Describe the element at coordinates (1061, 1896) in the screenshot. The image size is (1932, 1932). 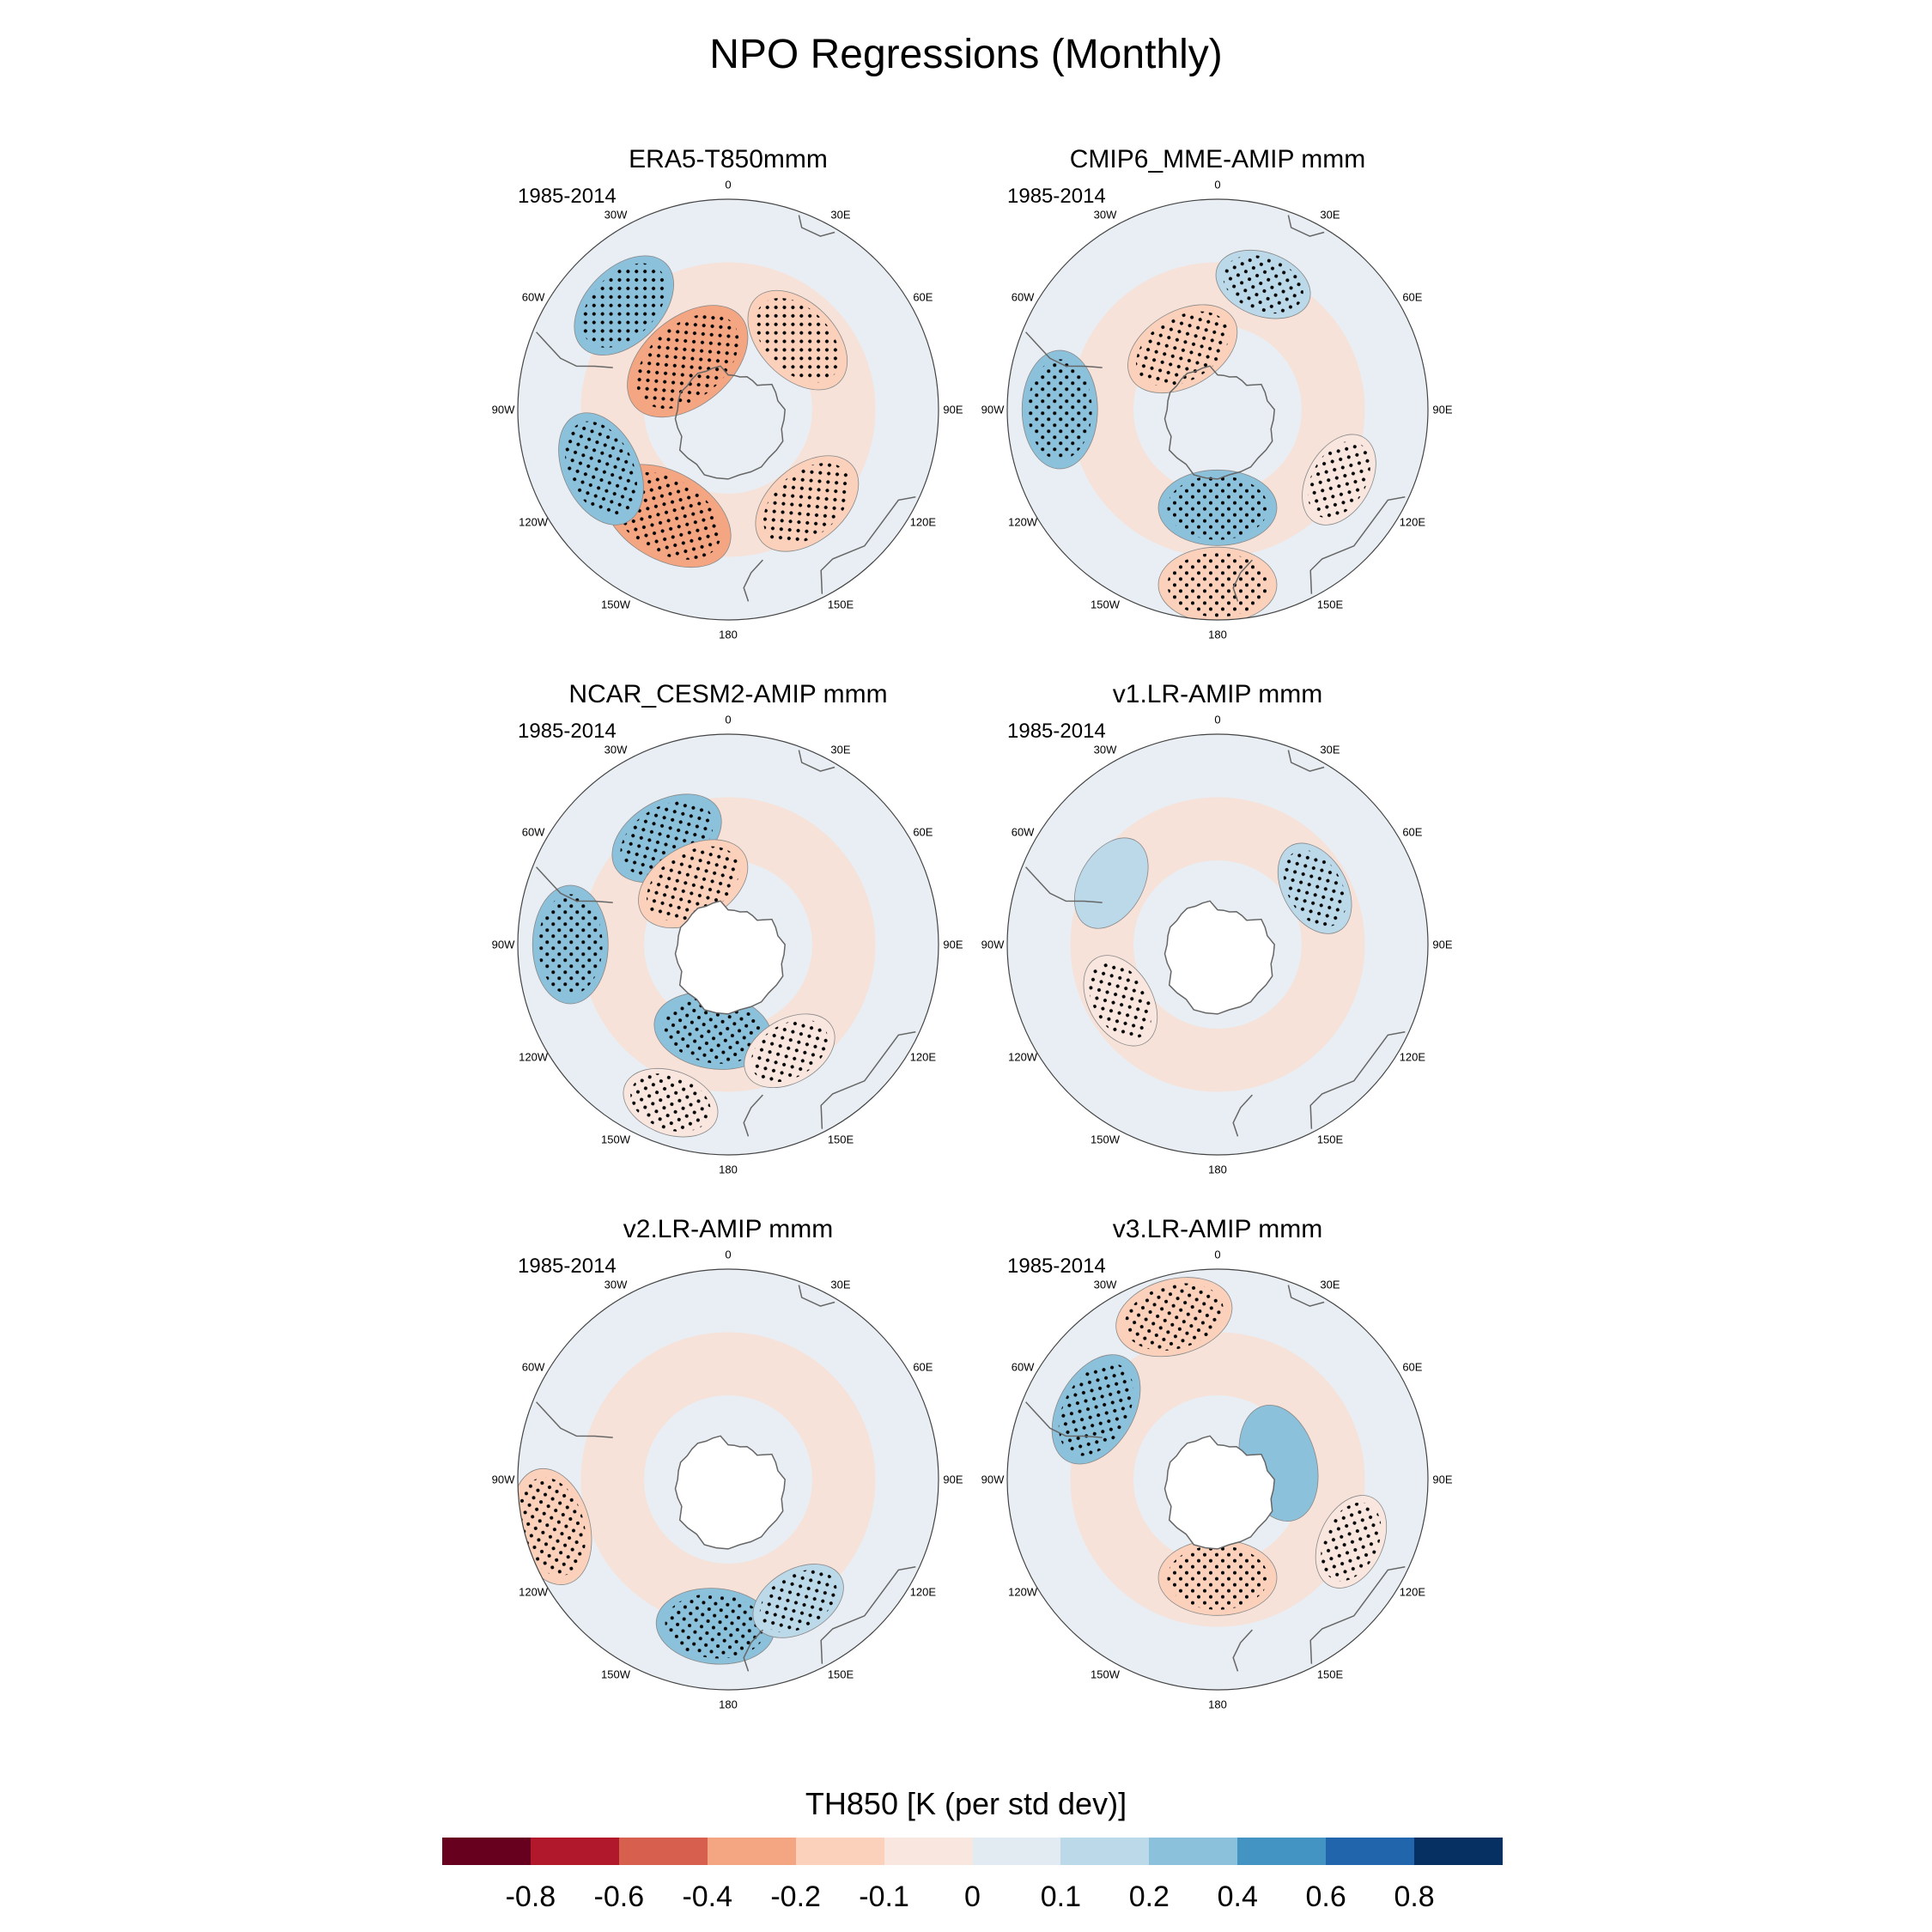
I see `colorbar-tick-label: 0.1` at that location.